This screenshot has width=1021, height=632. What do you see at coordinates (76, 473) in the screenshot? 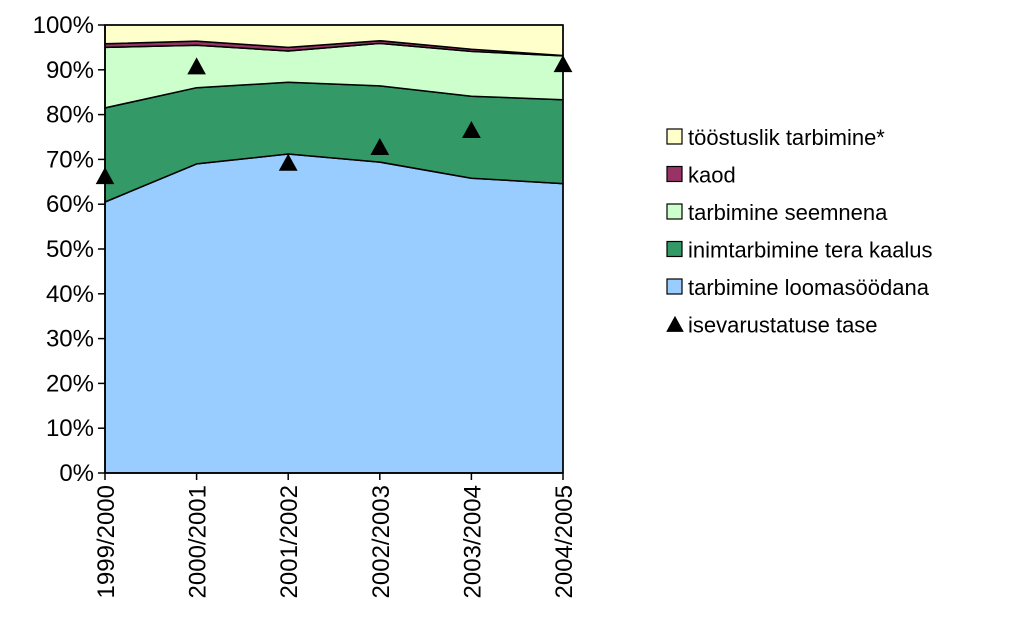
I see `y-tick-label: 0%` at bounding box center [76, 473].